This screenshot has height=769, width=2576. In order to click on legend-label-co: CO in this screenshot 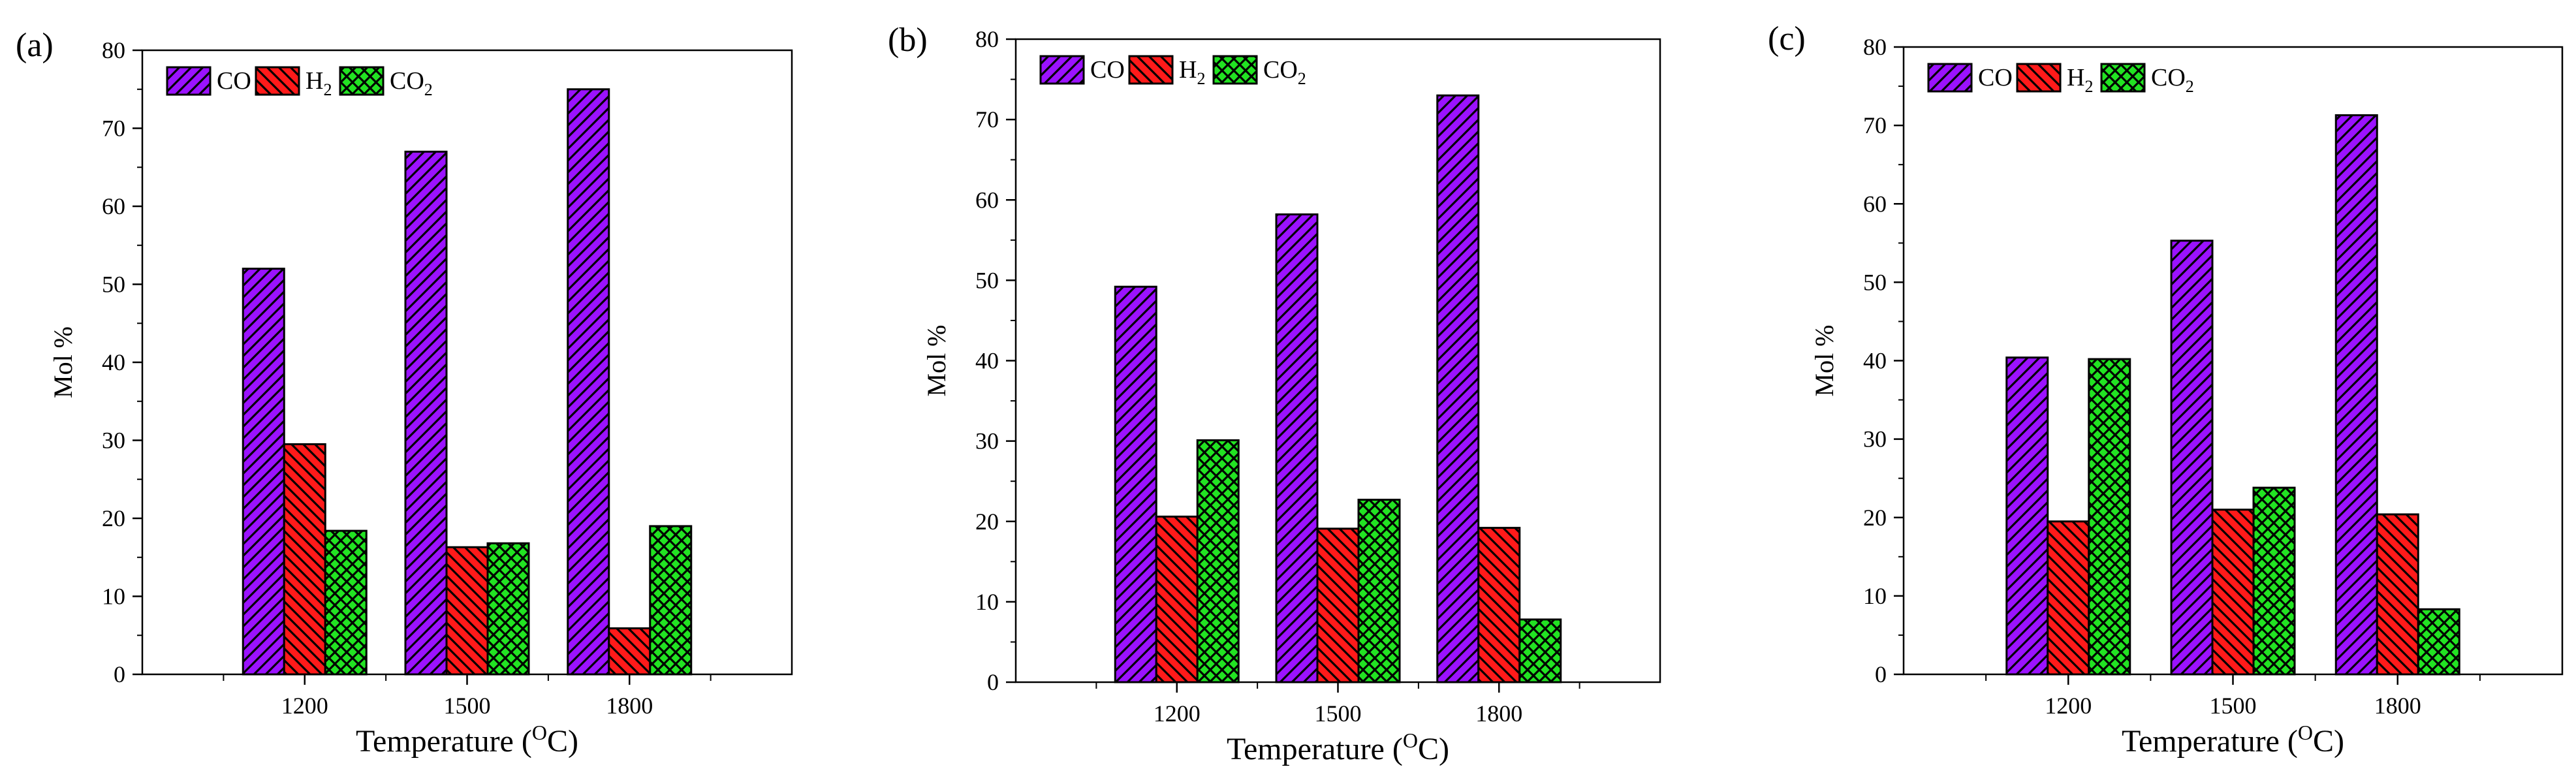, I will do `click(1107, 70)`.